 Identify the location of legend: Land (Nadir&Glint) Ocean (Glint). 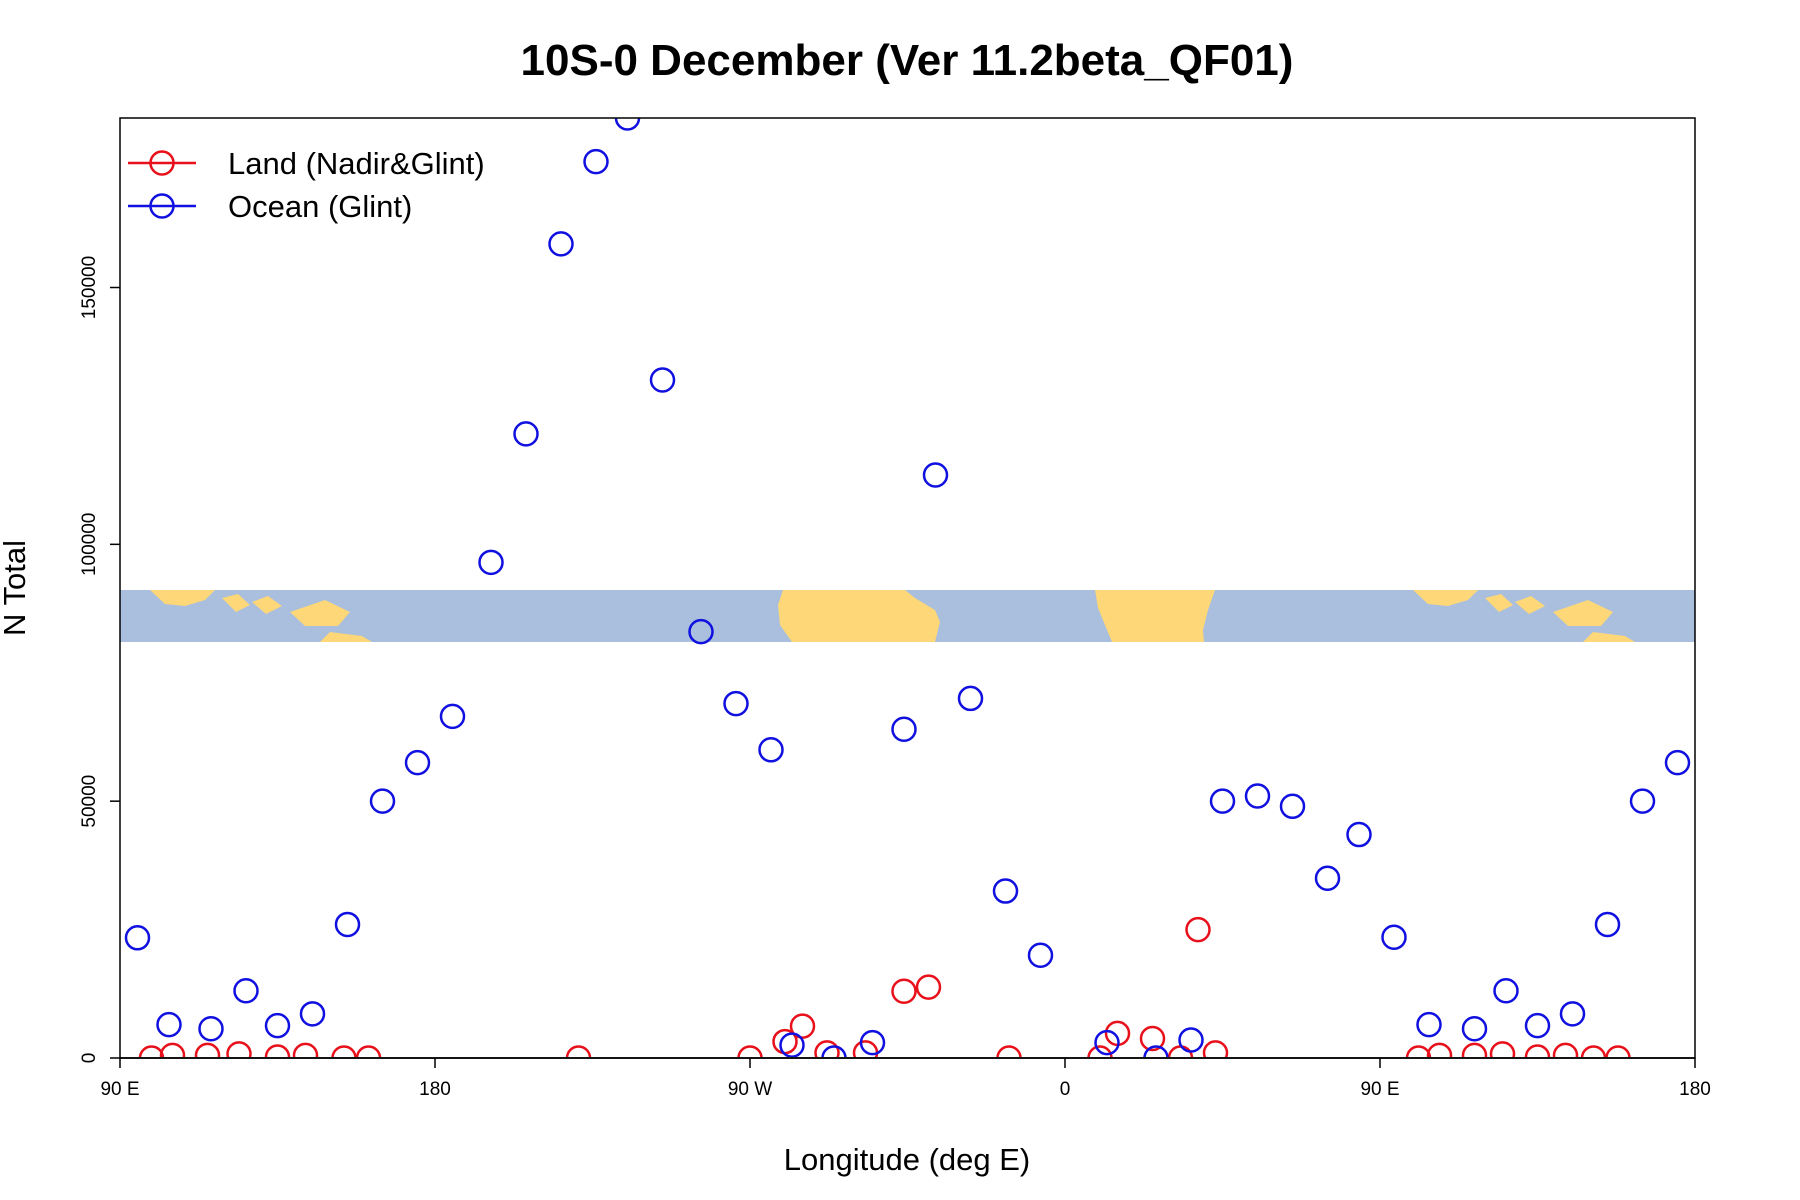
(306, 185).